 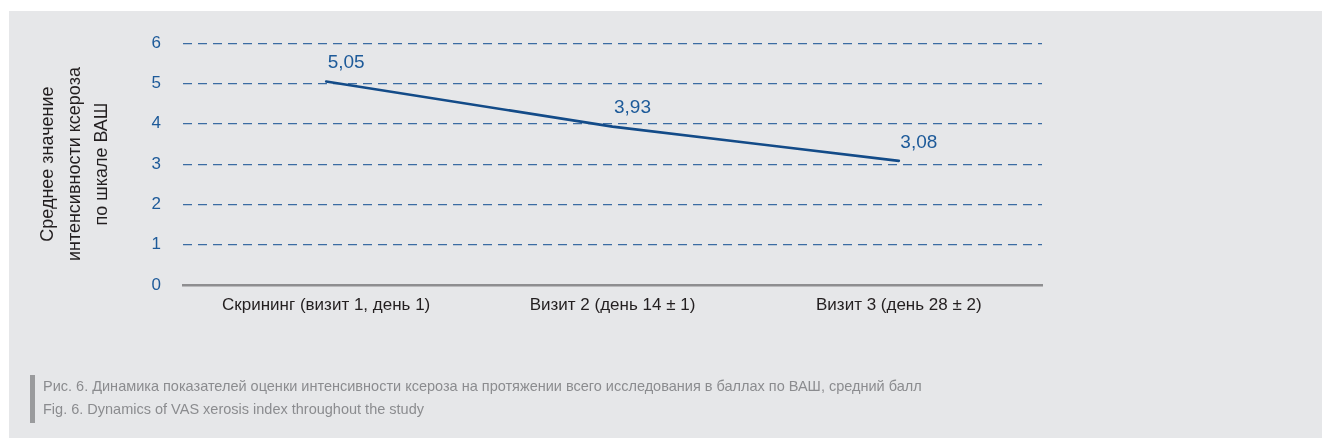 I want to click on x-tick-label: Визит 2 (день 14 ± 1), so click(x=612, y=304).